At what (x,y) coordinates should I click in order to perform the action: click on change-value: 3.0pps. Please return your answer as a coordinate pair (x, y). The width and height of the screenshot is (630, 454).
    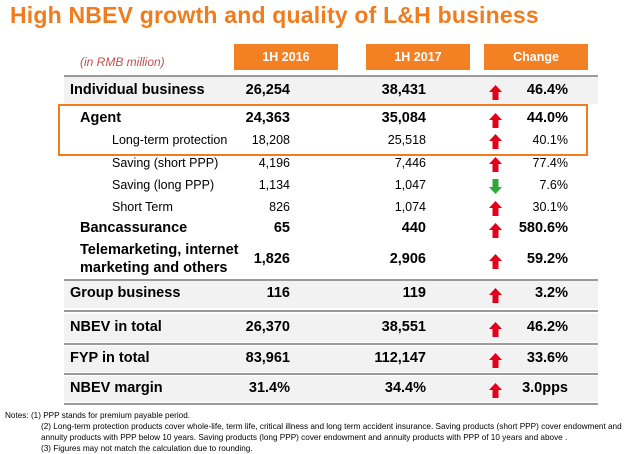
    Looking at the image, I should click on (545, 388).